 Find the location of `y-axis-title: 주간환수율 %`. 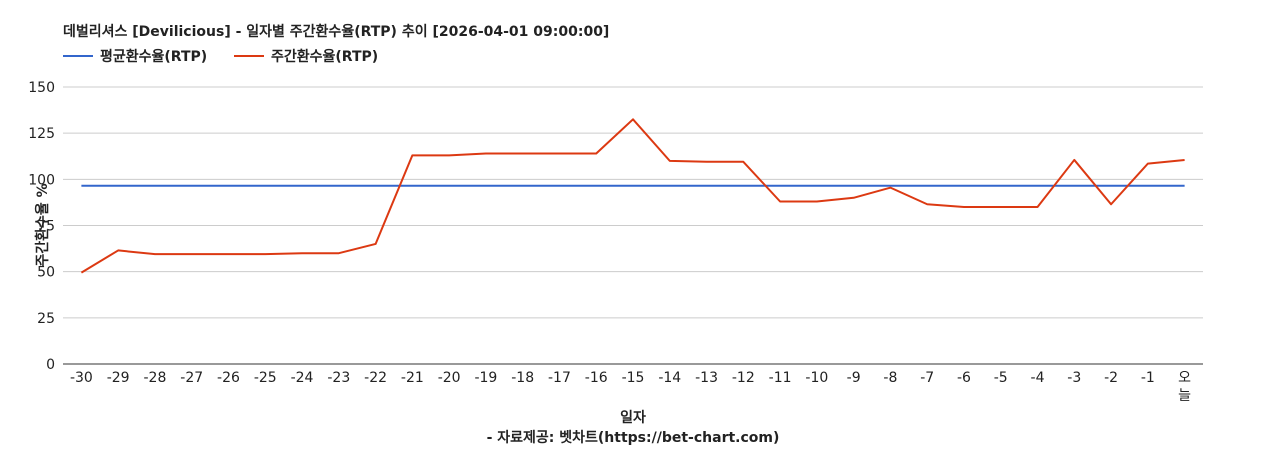

y-axis-title: 주간환수율 % is located at coordinates (42, 224).